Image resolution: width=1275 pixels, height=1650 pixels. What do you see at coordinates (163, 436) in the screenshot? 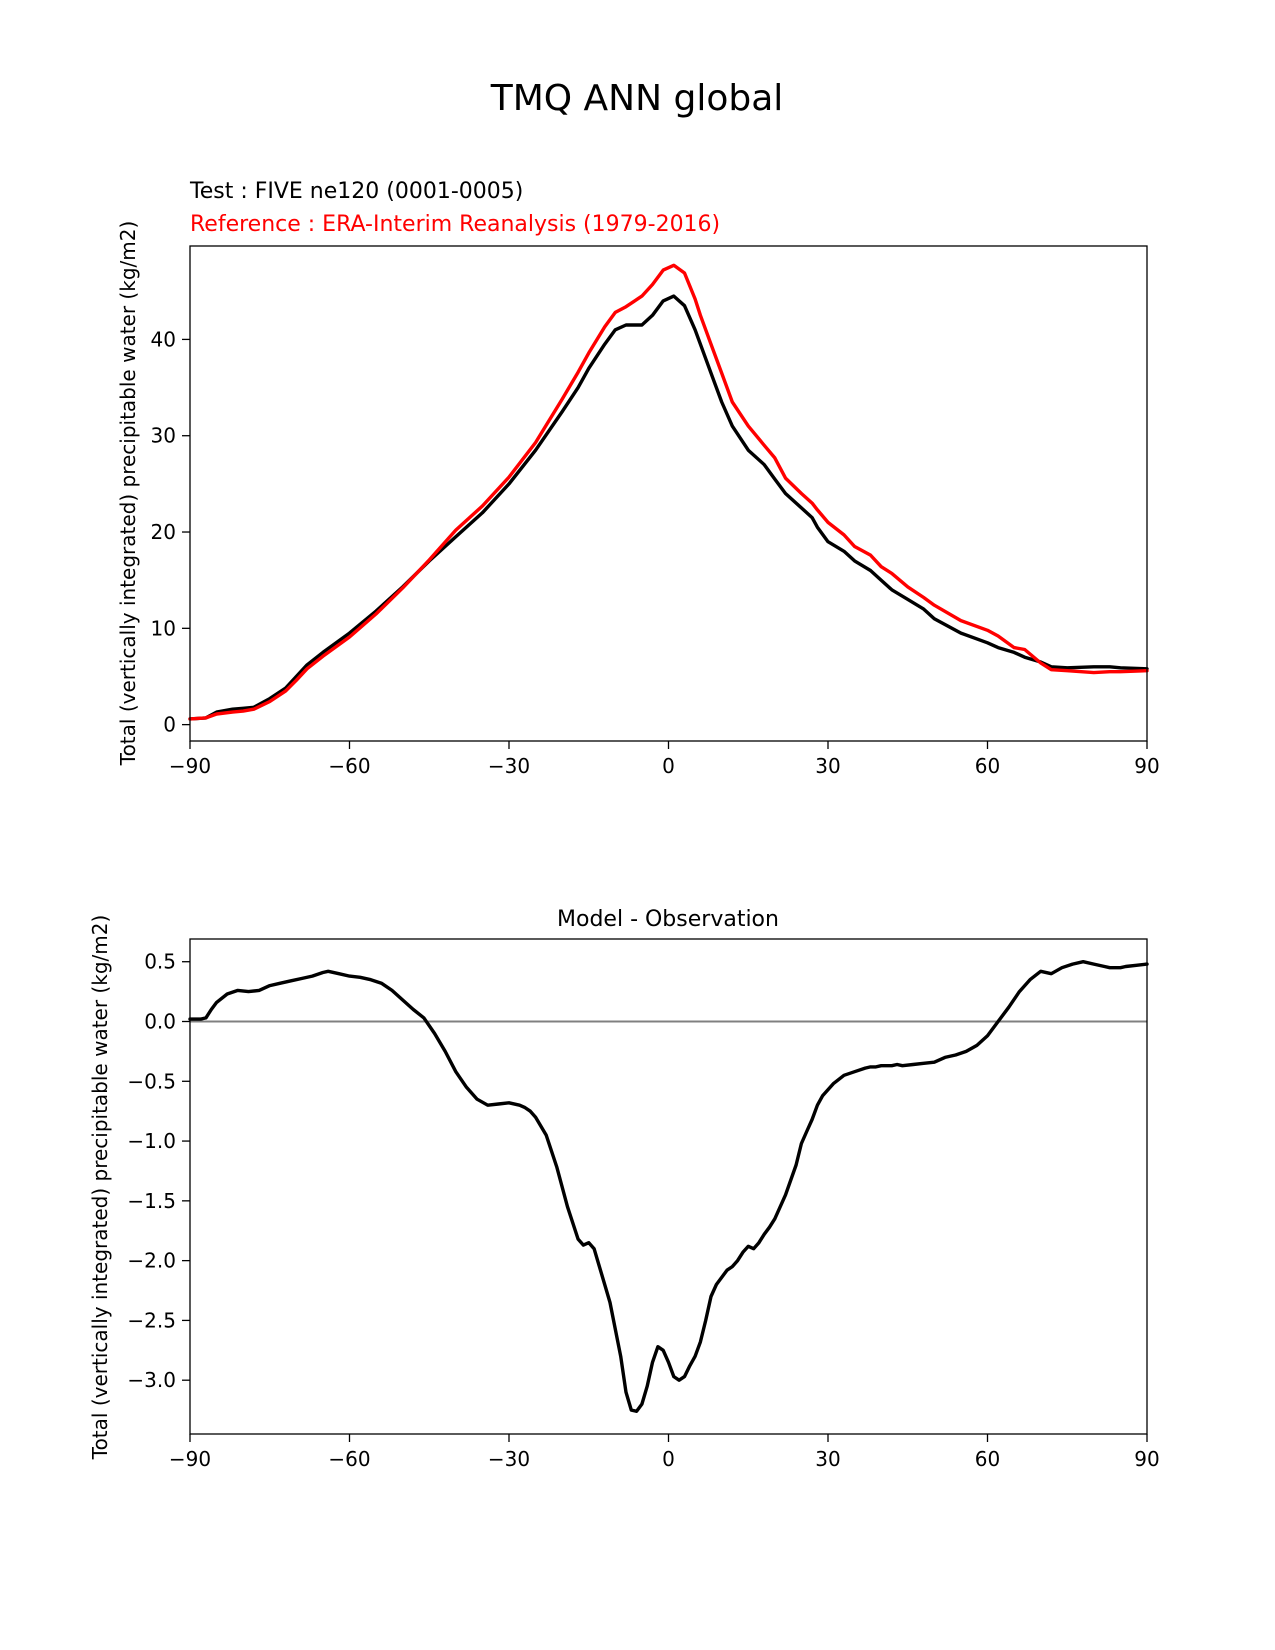
I see `top-y-tick-label: 30` at bounding box center [163, 436].